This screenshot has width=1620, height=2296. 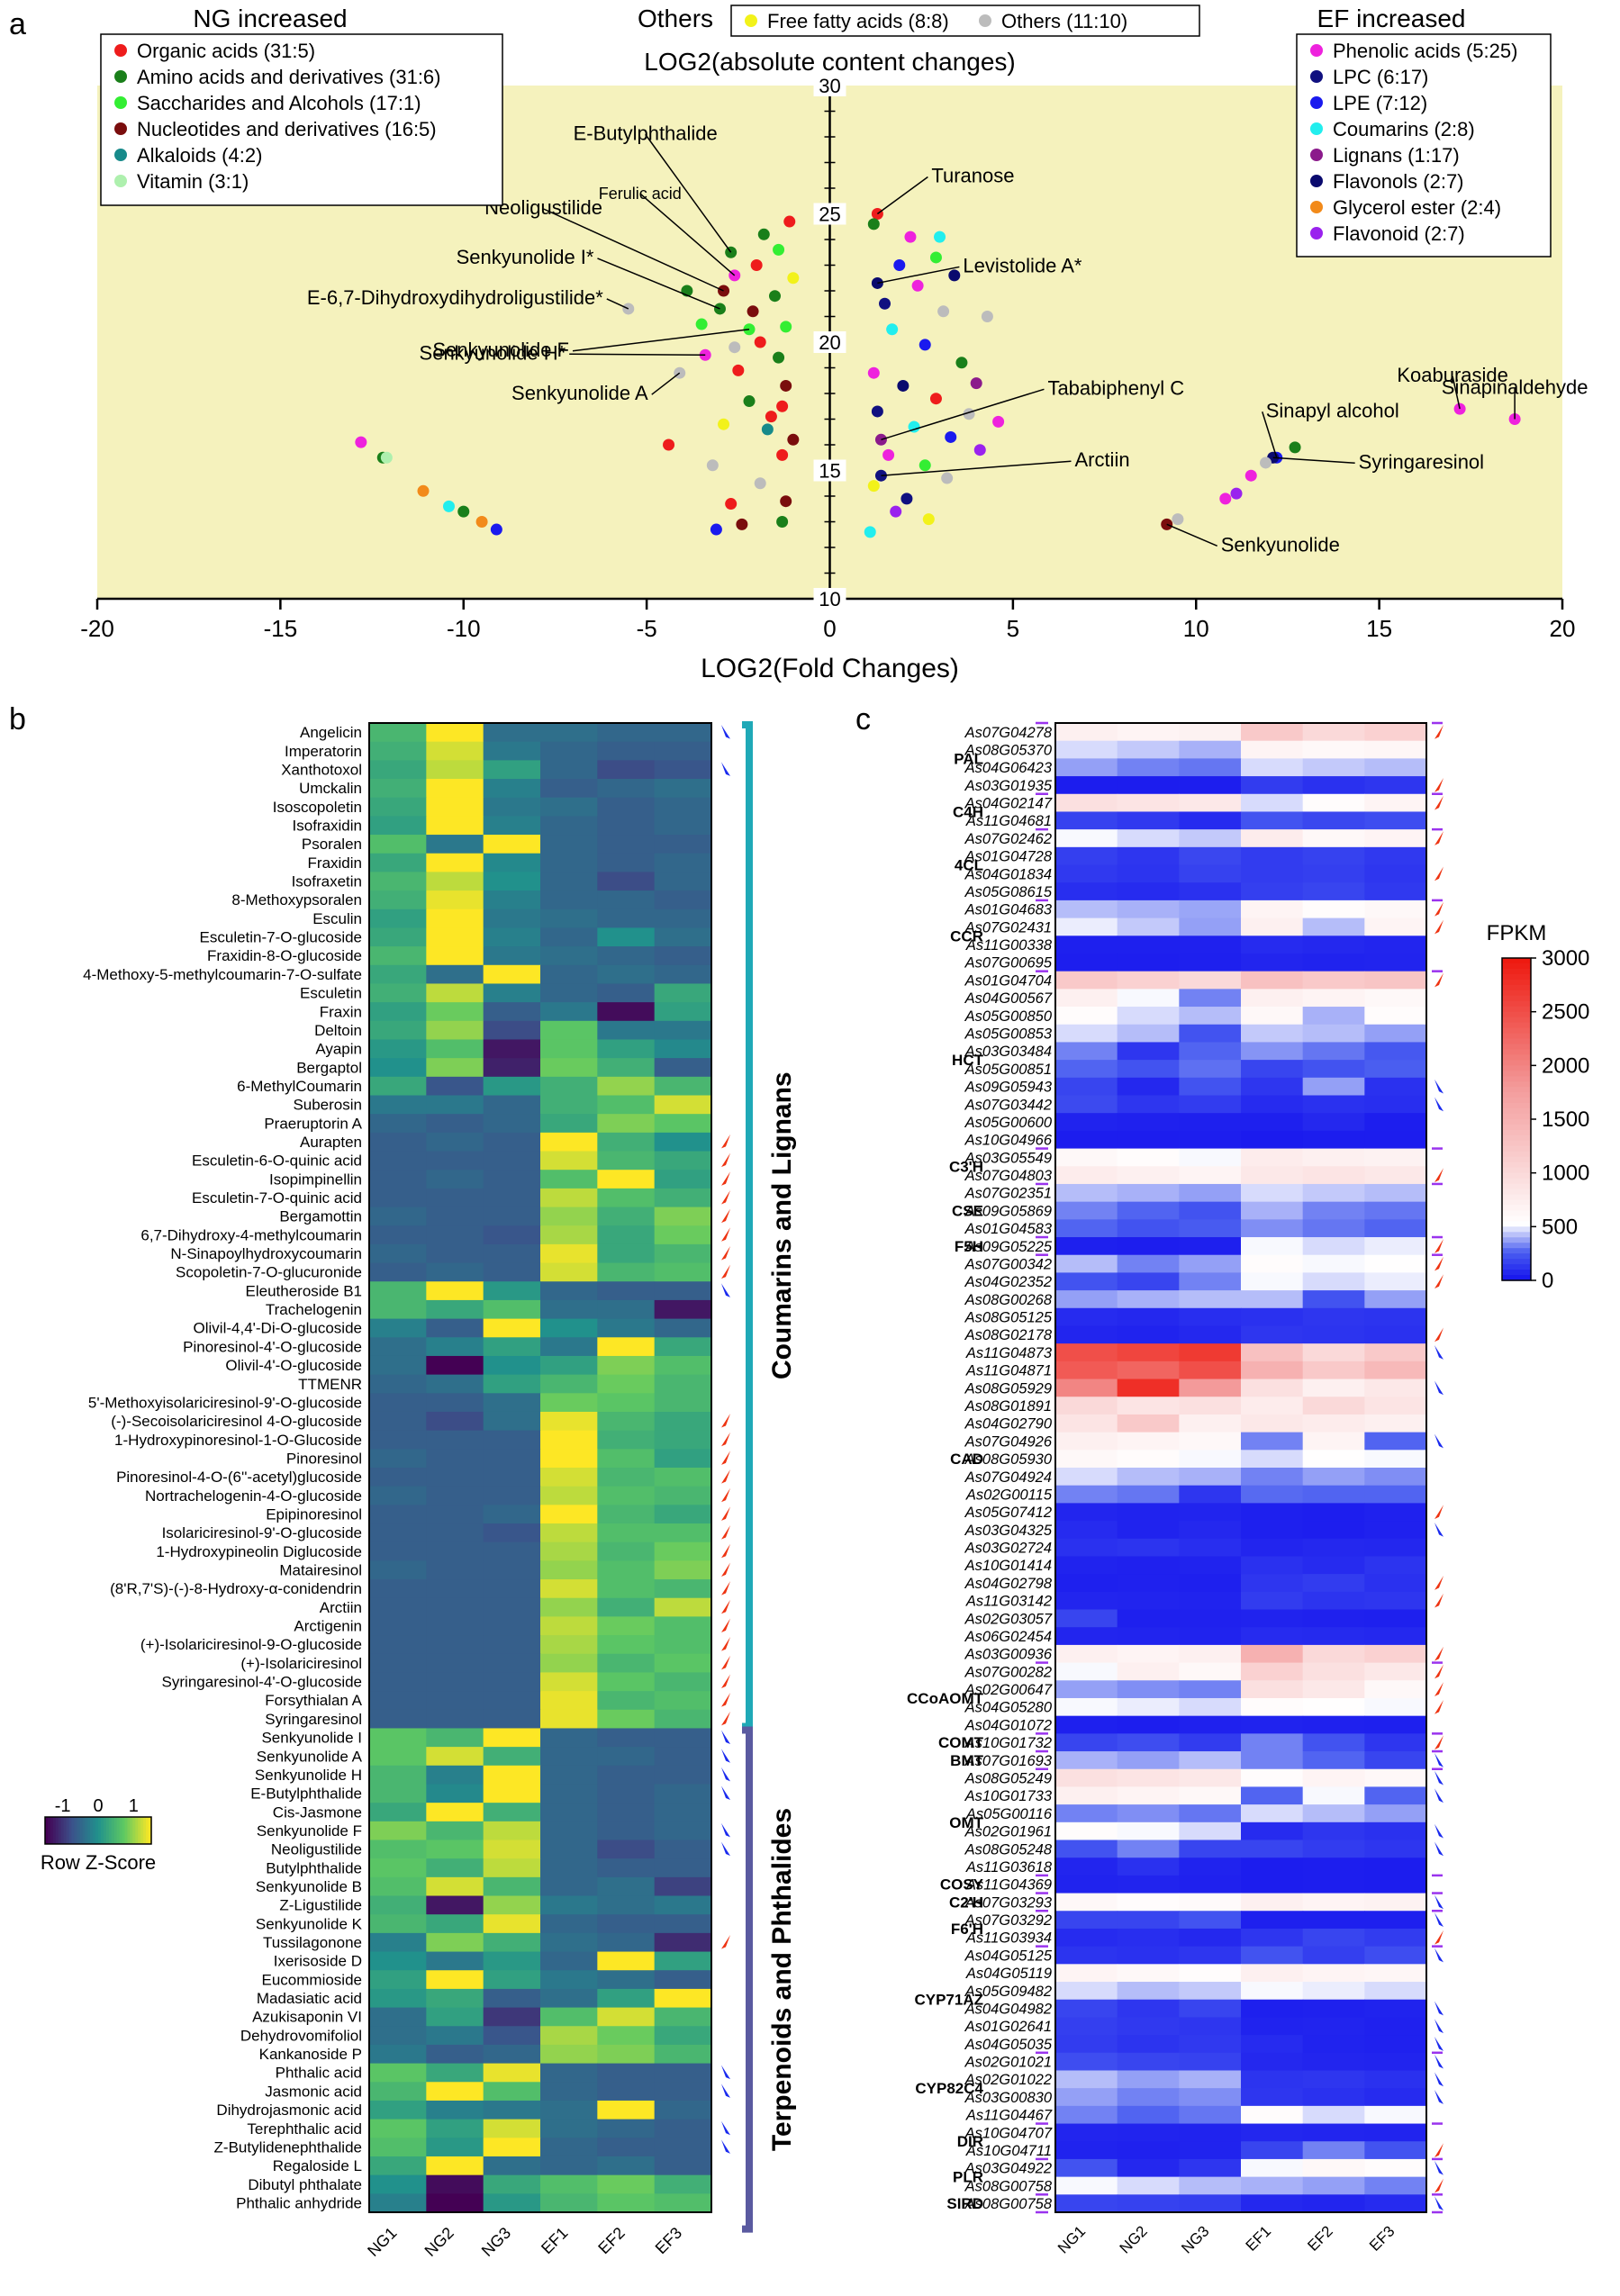 I want to click on row-label: Phthalic acid, so click(x=319, y=2073).